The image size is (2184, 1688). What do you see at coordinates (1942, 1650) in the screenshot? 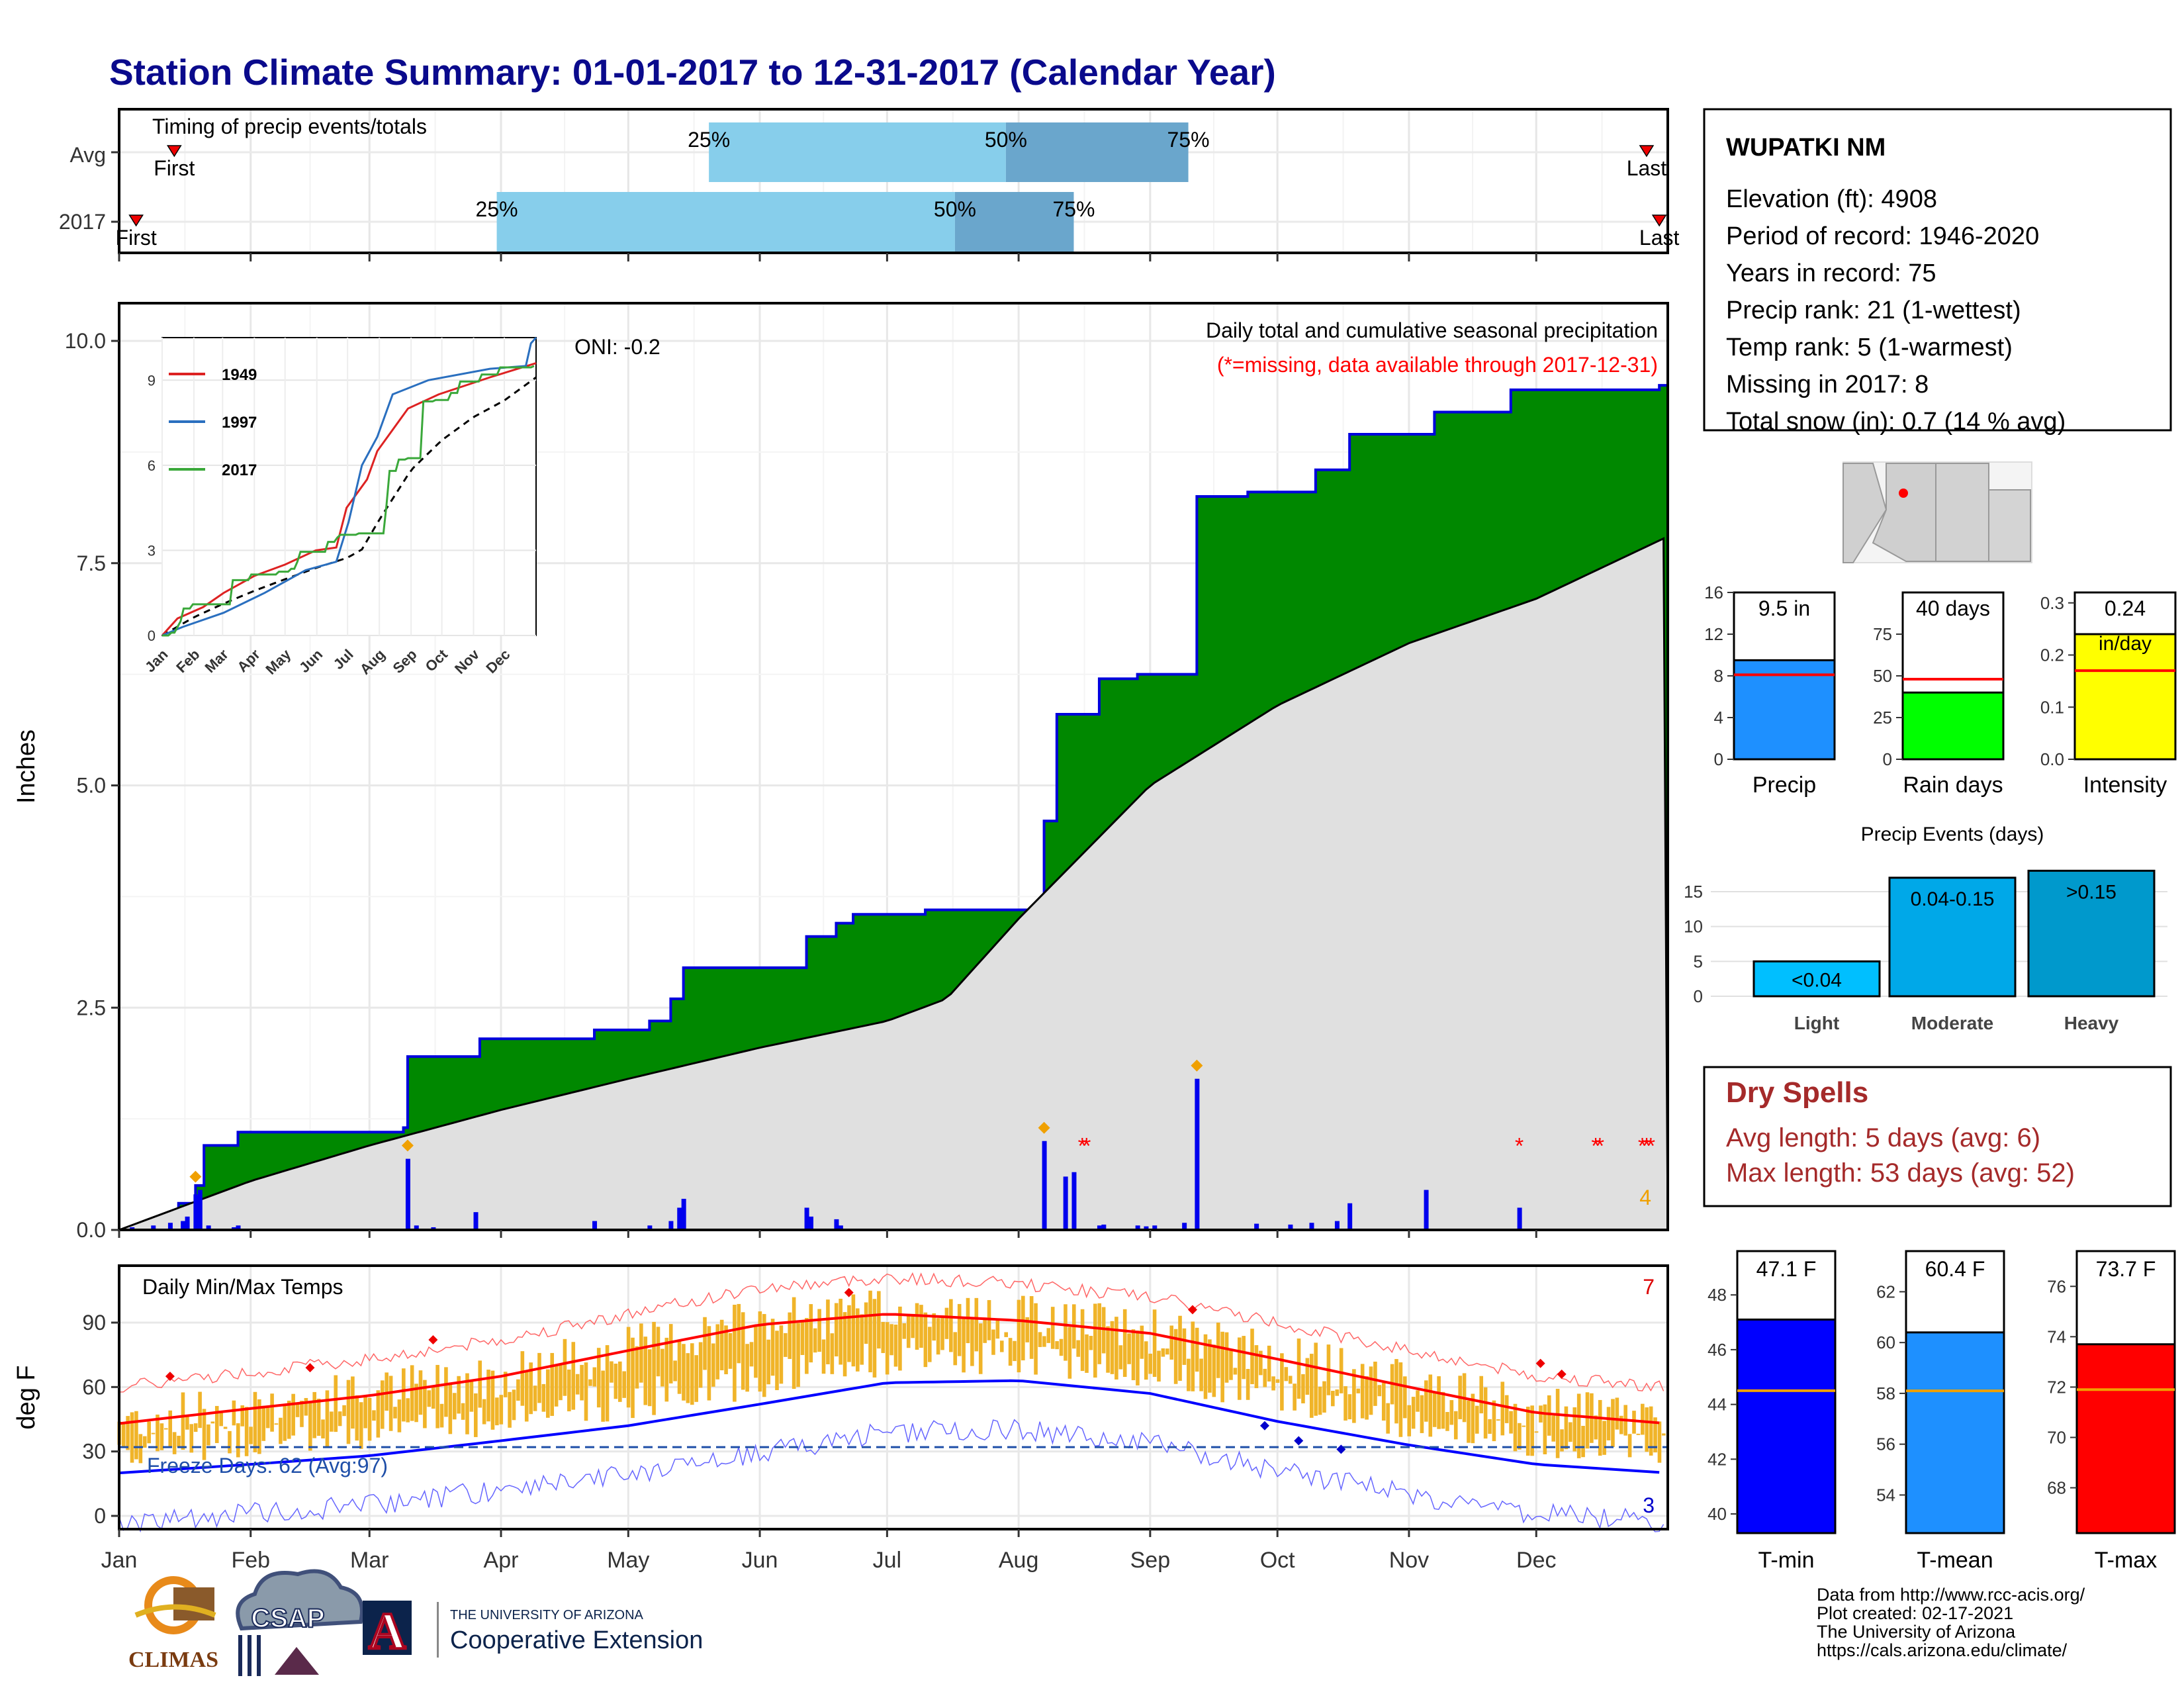
I see `footer-credit-line: https://cals.arizona.edu/climate/` at bounding box center [1942, 1650].